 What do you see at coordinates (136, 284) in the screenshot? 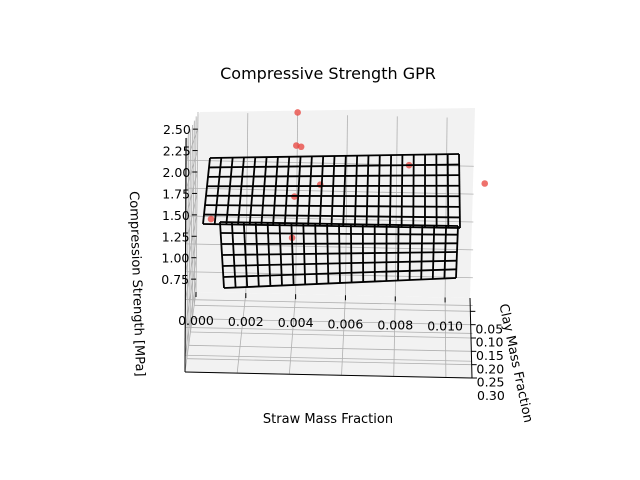
I see `z-axis-label: Compression Strength [MPa]` at bounding box center [136, 284].